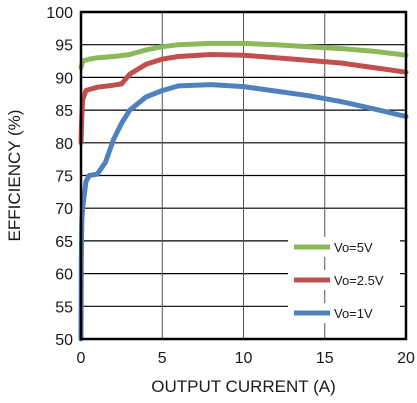 This screenshot has height=403, width=417. I want to click on y-tick-label: 70, so click(64, 209).